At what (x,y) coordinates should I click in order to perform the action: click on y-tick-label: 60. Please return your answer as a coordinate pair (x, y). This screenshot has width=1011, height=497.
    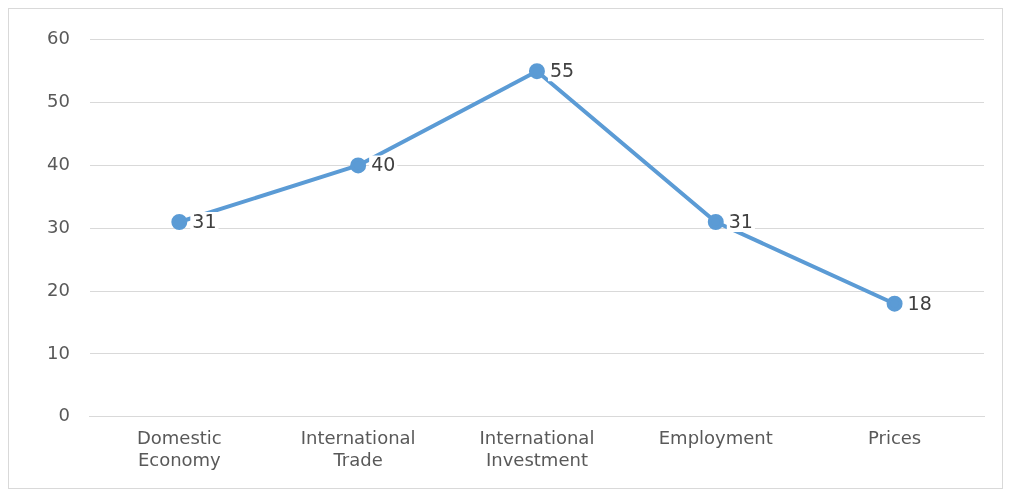
    Looking at the image, I should click on (58, 38).